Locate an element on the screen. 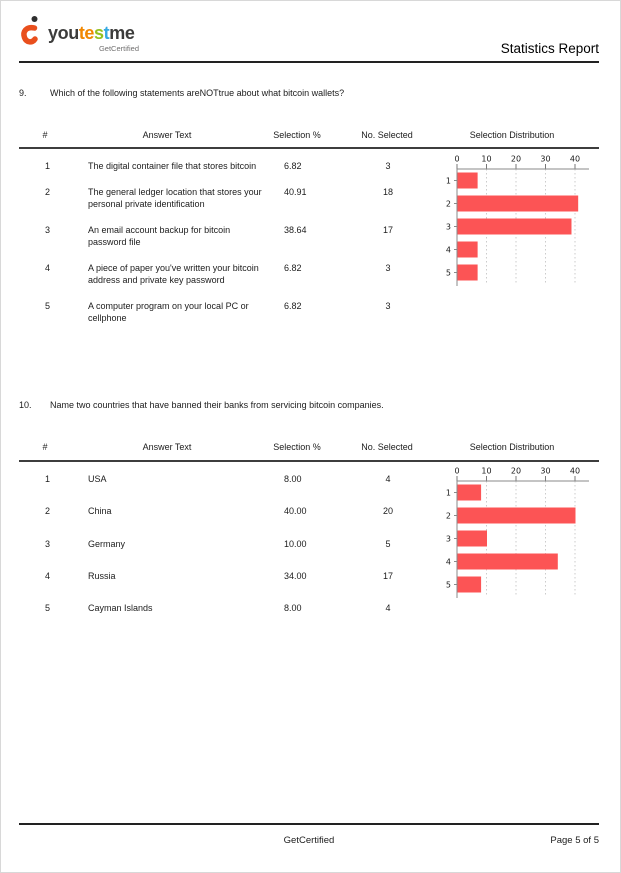 Image resolution: width=621 pixels, height=873 pixels. col-header-selection-pct: Selection % is located at coordinates (297, 447).